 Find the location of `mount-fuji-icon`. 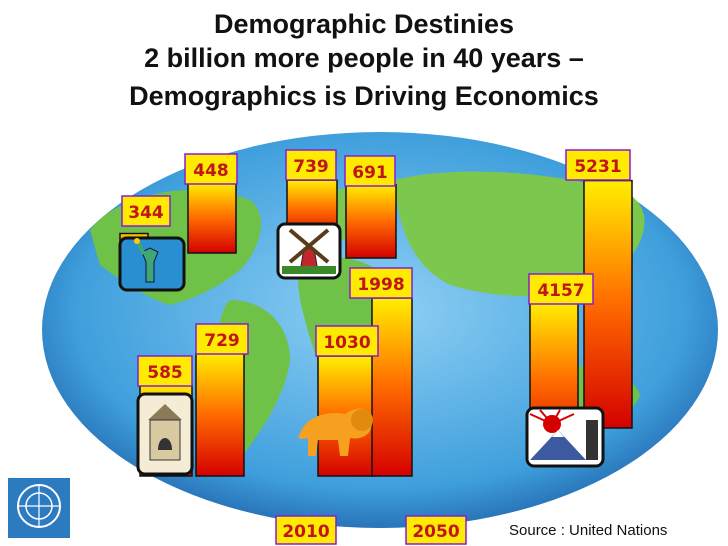

mount-fuji-icon is located at coordinates (565, 437).